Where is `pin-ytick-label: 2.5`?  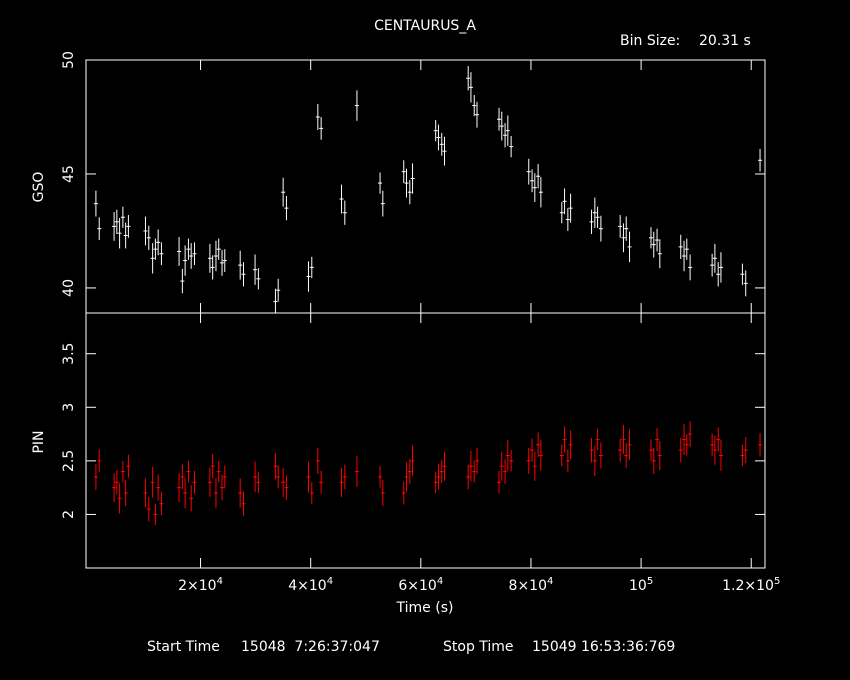
pin-ytick-label: 2.5 is located at coordinates (69, 461).